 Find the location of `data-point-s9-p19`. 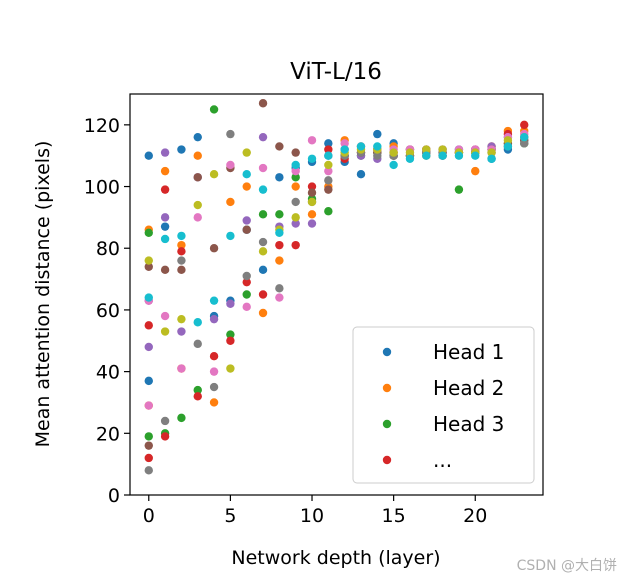

data-point-s9-p19 is located at coordinates (459, 155).